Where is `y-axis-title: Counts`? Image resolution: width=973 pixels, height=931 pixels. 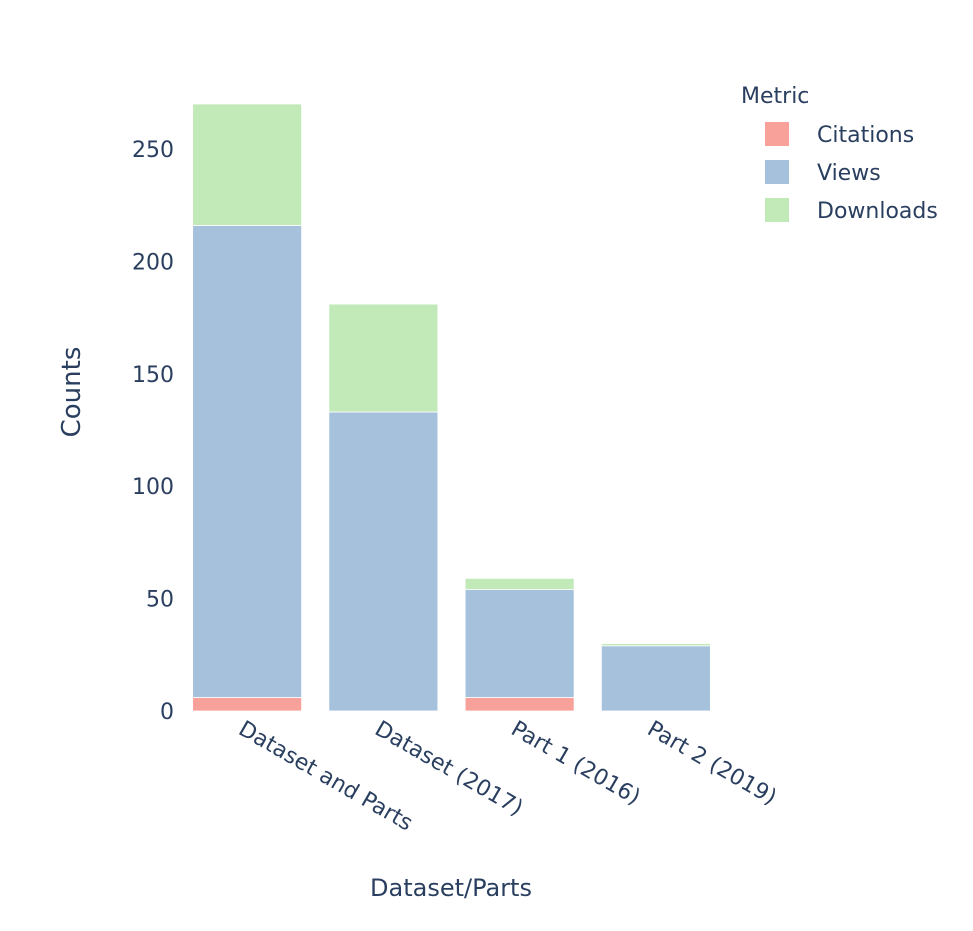
y-axis-title: Counts is located at coordinates (72, 392).